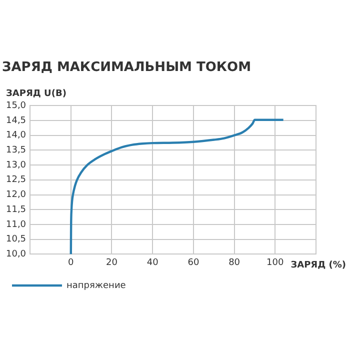  I want to click on y-tick-label: 11,5, so click(16, 209).